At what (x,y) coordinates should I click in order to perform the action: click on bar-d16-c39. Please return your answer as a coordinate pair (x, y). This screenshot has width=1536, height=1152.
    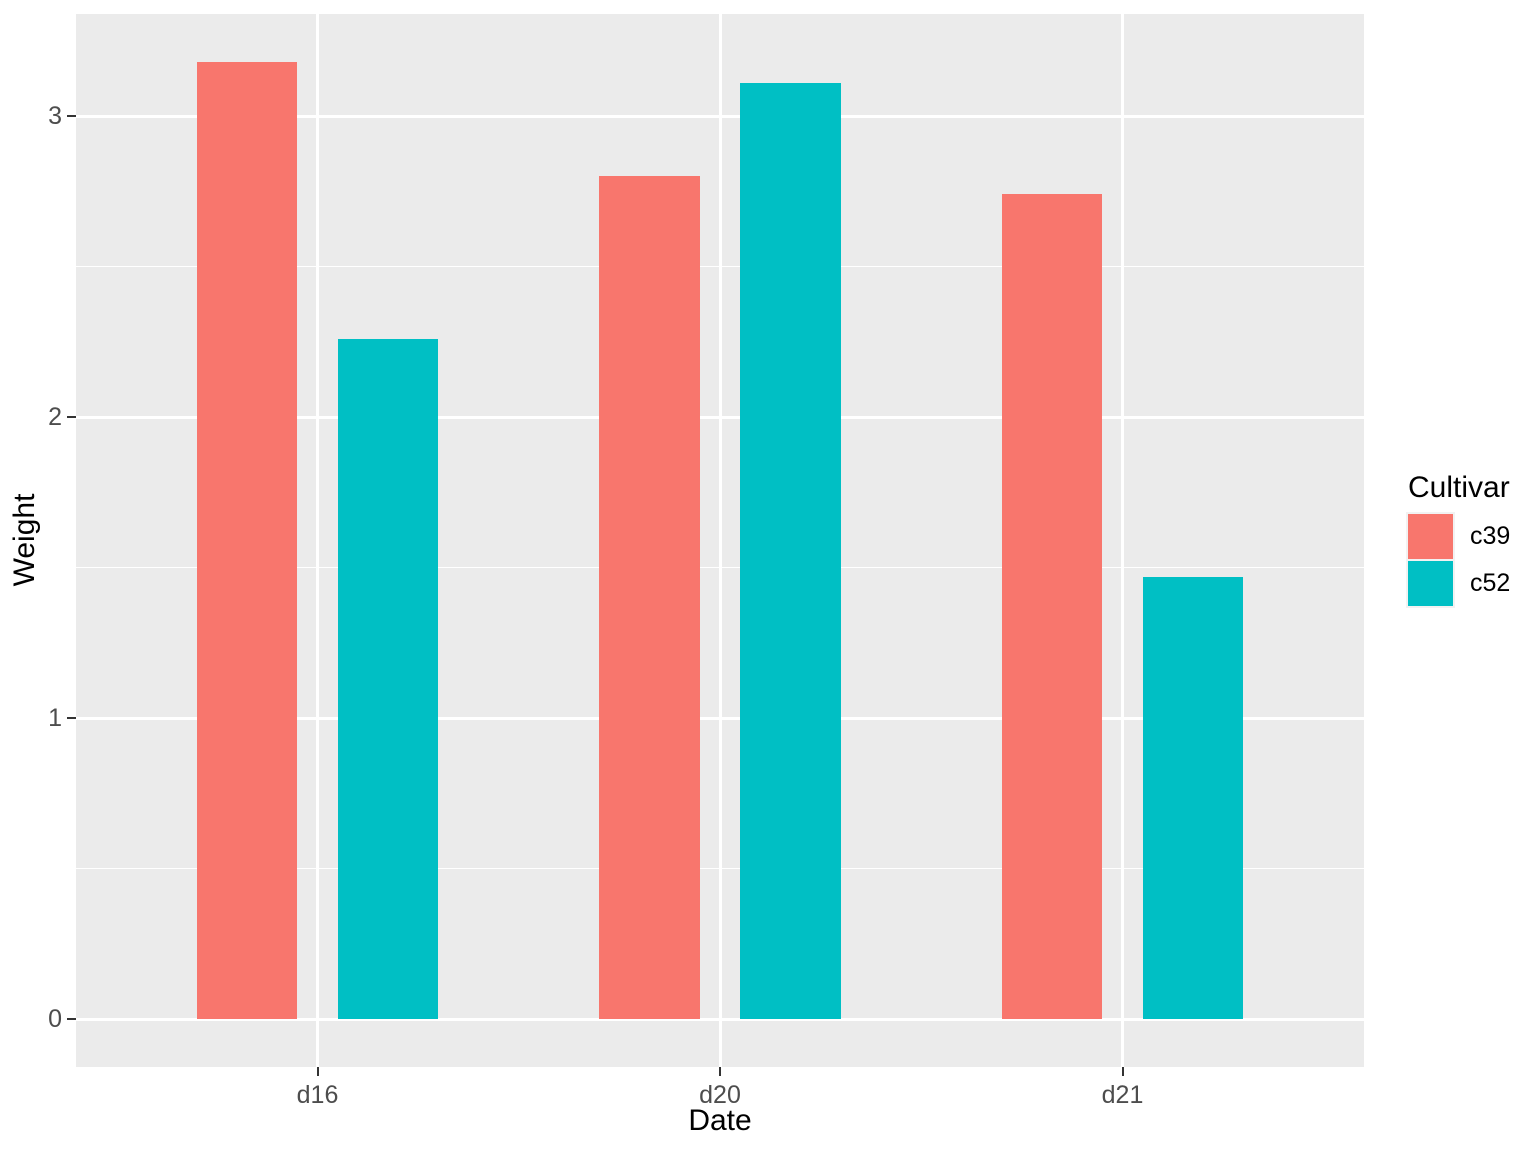
    Looking at the image, I should click on (247, 540).